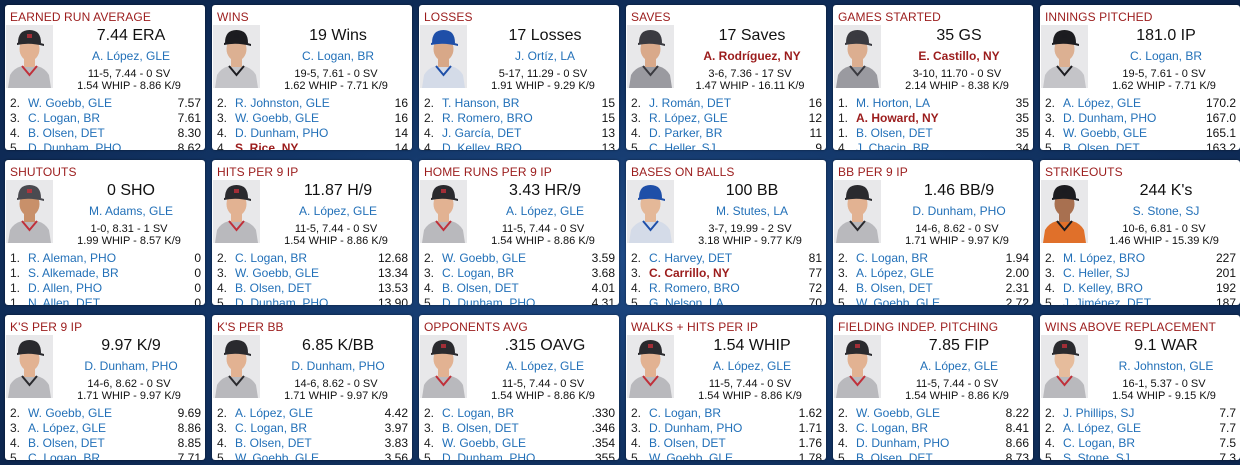 This screenshot has height=465, width=1240. What do you see at coordinates (690, 103) in the screenshot?
I see `player-name-link: J. Román, DET` at bounding box center [690, 103].